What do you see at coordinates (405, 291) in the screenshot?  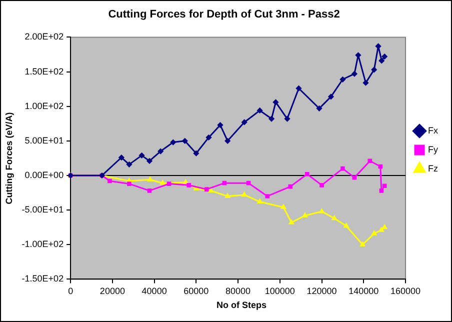 I see `x-tick-label: 160000` at bounding box center [405, 291].